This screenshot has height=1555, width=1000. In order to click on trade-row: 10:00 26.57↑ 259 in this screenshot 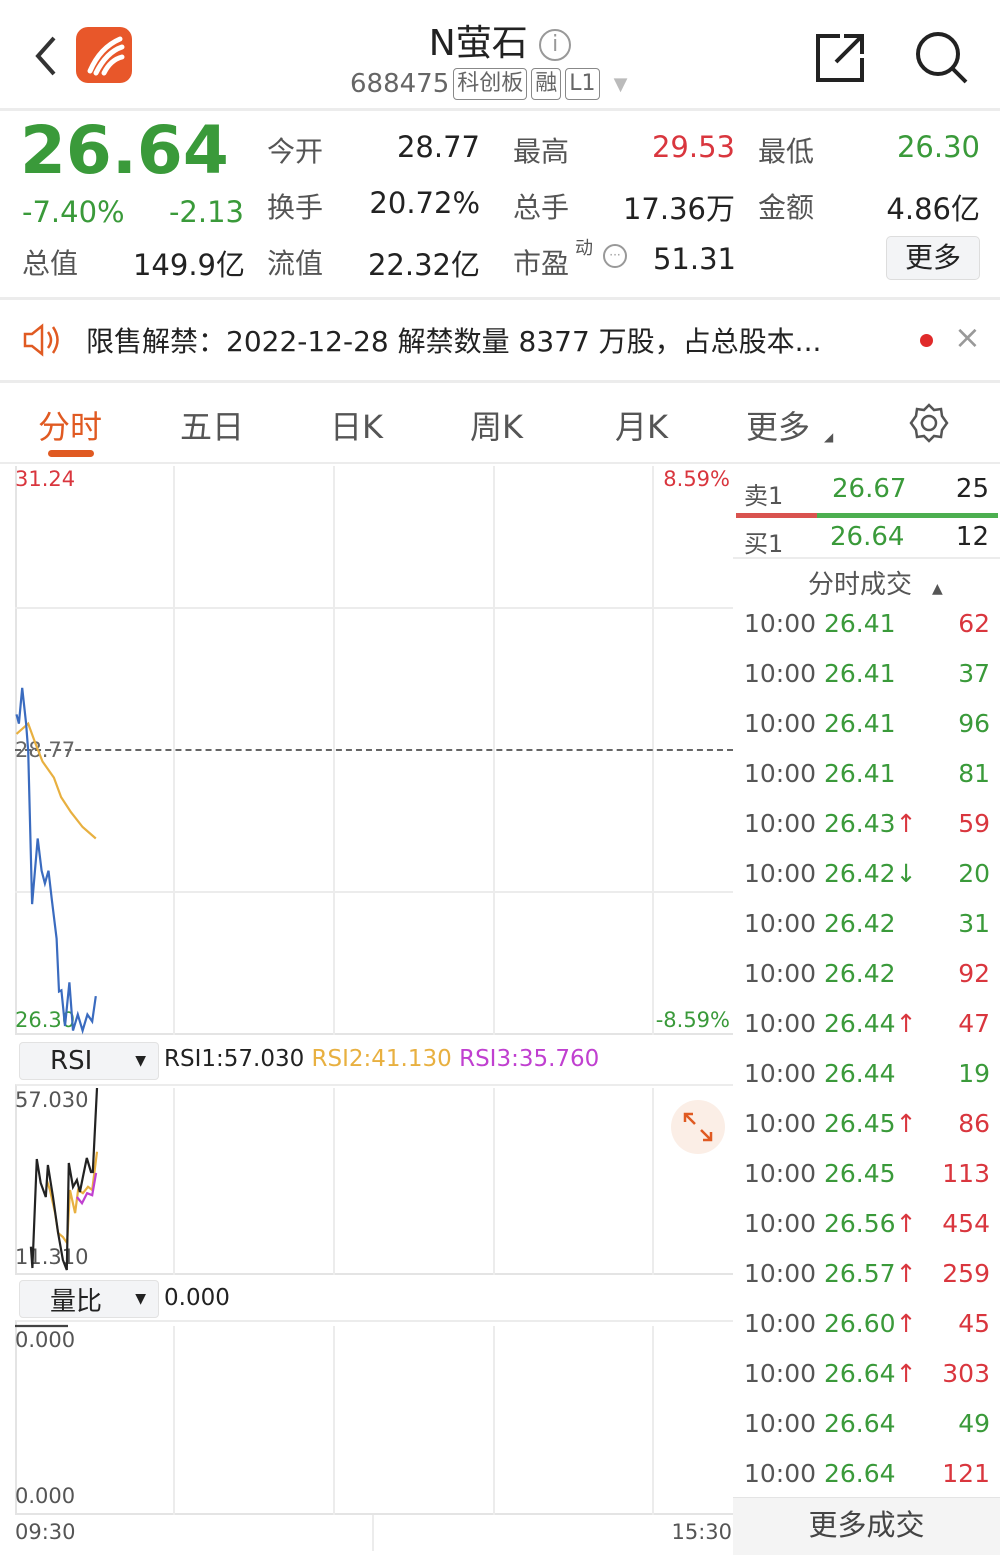, I will do `click(867, 1273)`.